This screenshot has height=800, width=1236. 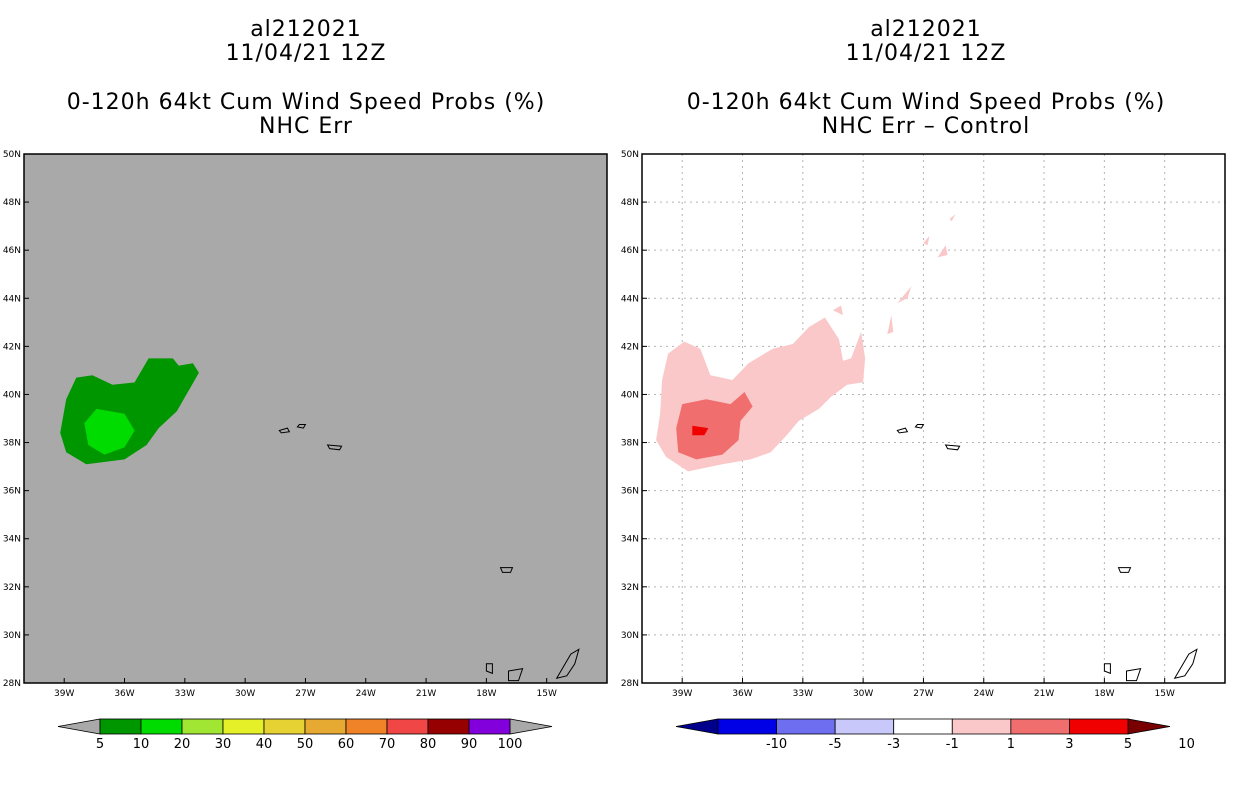 What do you see at coordinates (1069, 744) in the screenshot?
I see `right-colorbar-label-5: 3` at bounding box center [1069, 744].